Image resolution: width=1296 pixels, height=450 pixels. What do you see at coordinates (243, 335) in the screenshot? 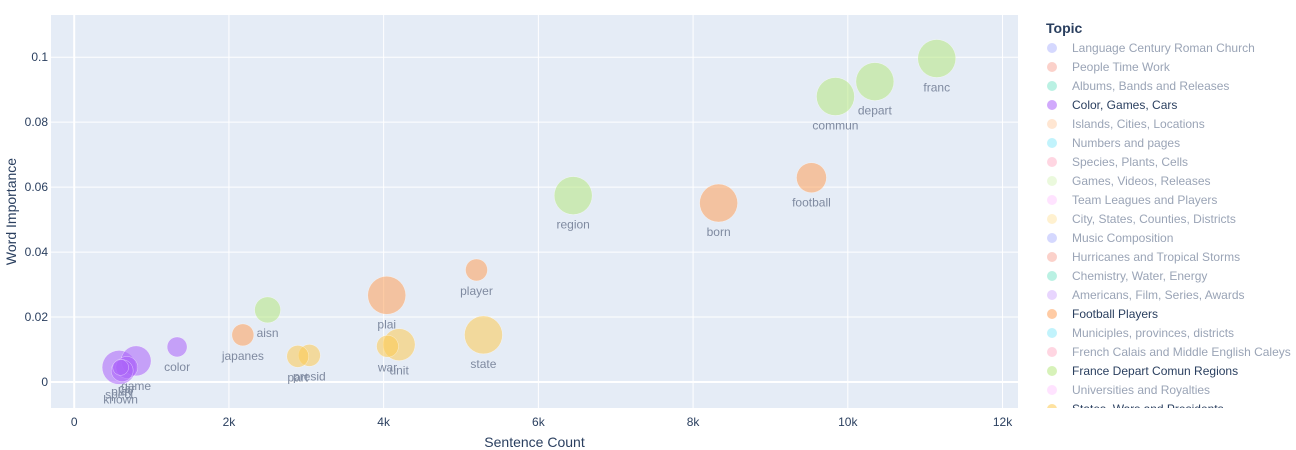
I see `point-japanes` at bounding box center [243, 335].